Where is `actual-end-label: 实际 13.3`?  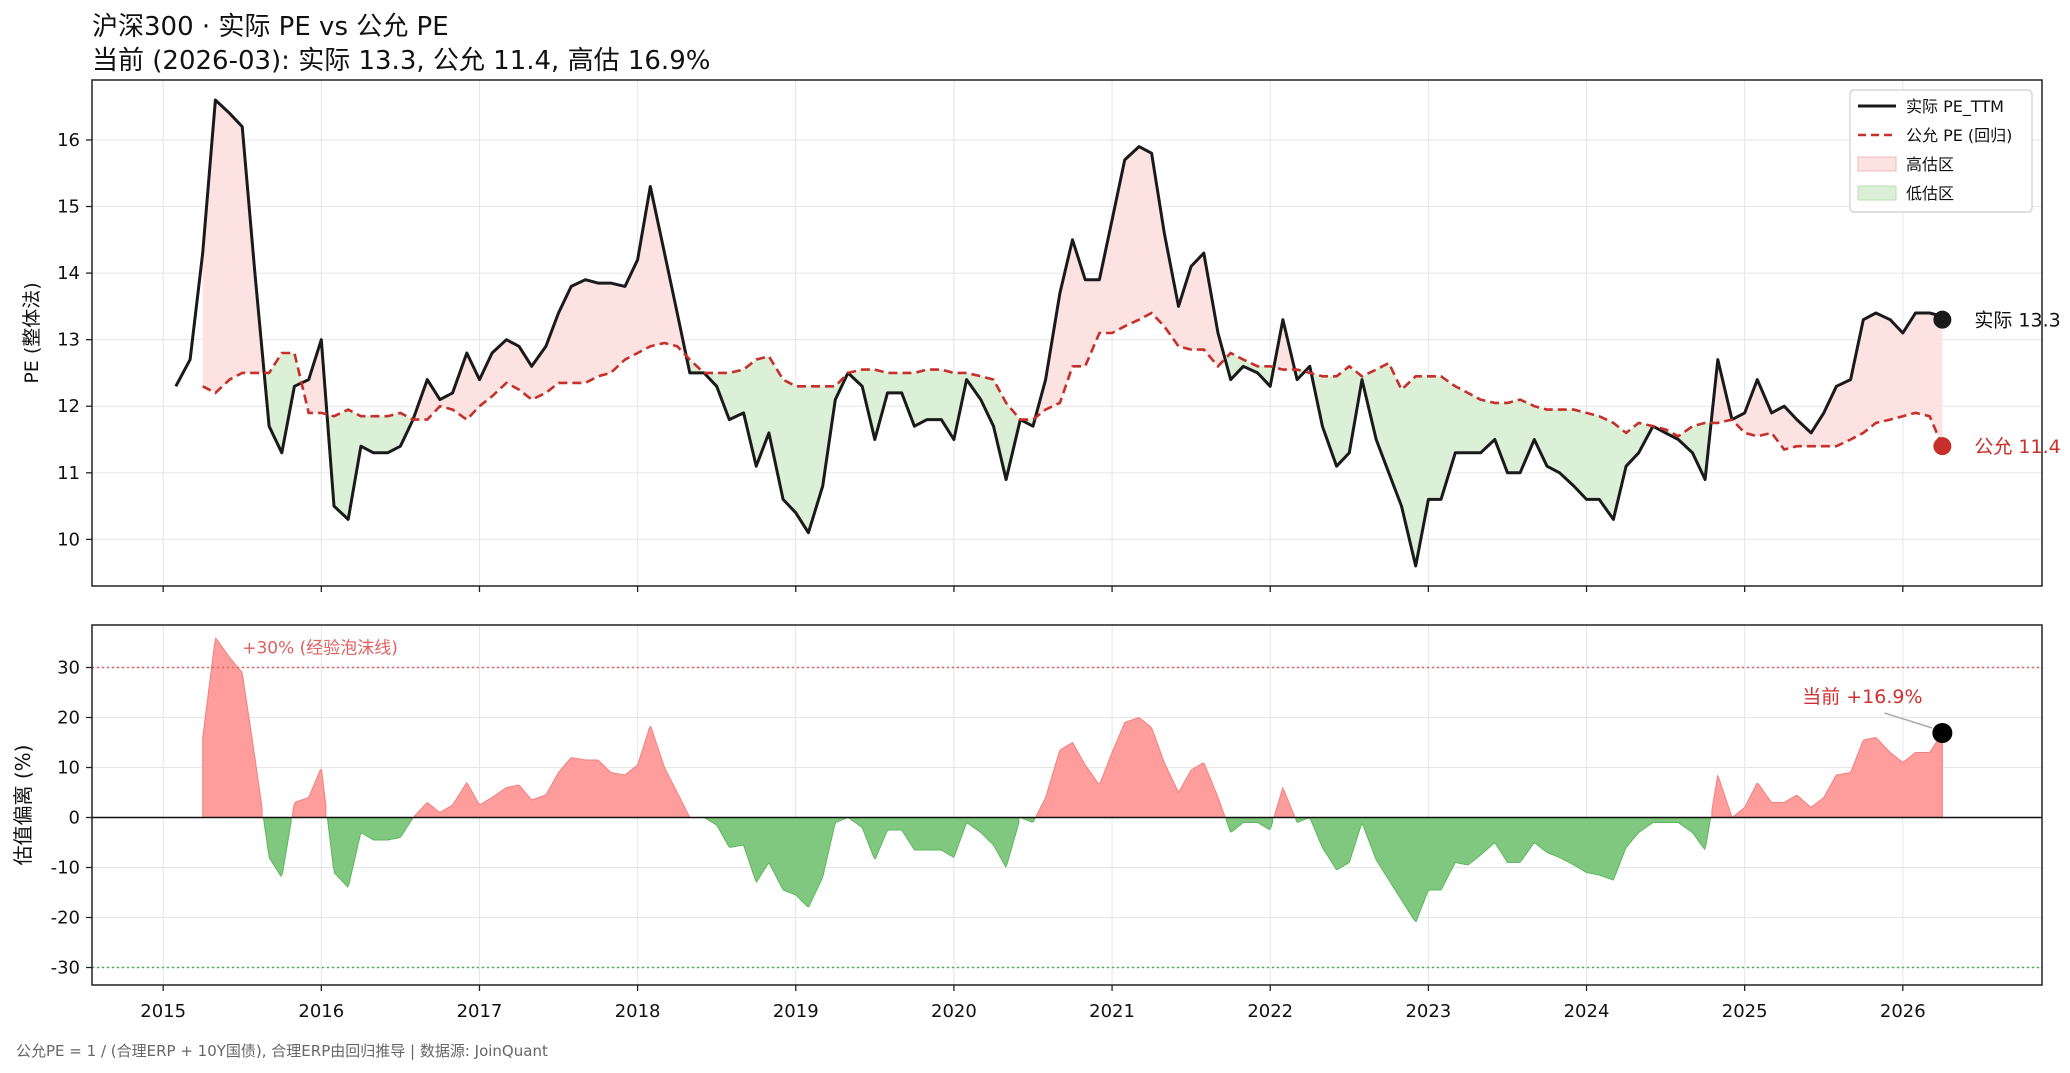
actual-end-label: 实际 13.3 is located at coordinates (2017, 321).